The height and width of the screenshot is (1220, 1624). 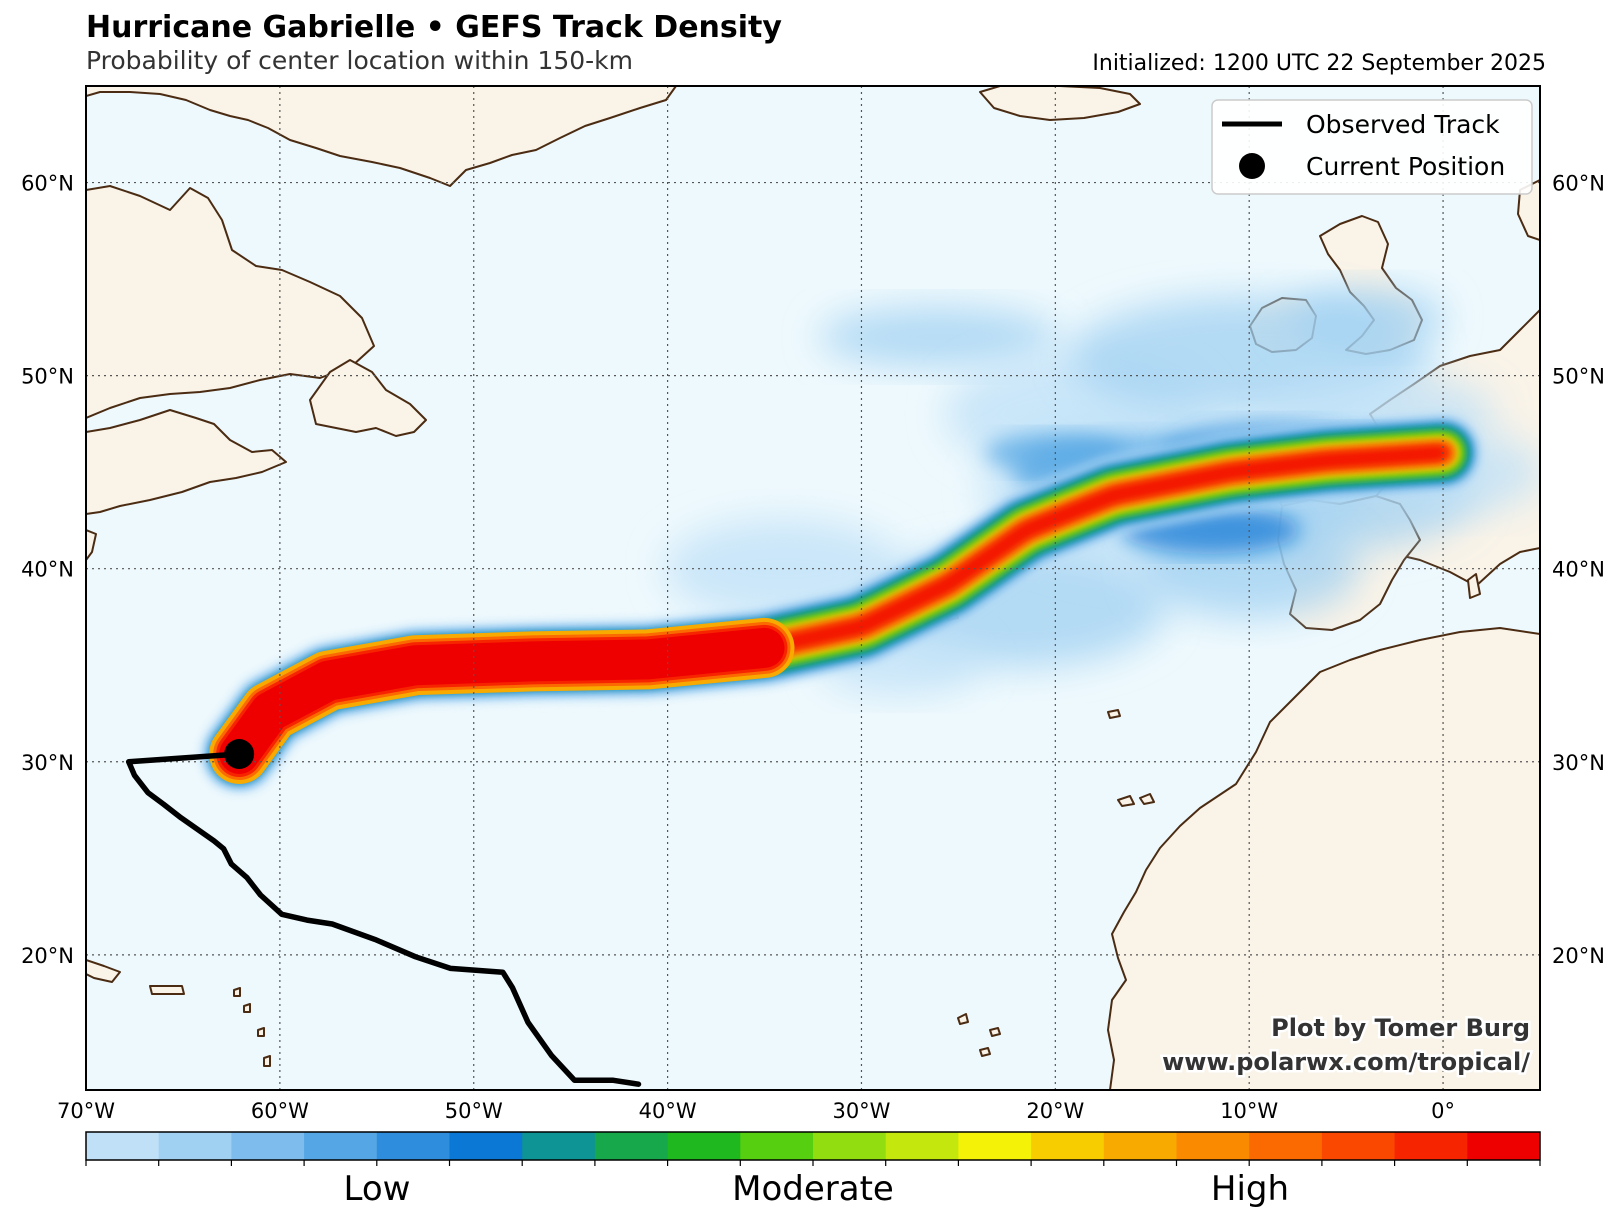 I want to click on africa, so click(x=1323, y=858).